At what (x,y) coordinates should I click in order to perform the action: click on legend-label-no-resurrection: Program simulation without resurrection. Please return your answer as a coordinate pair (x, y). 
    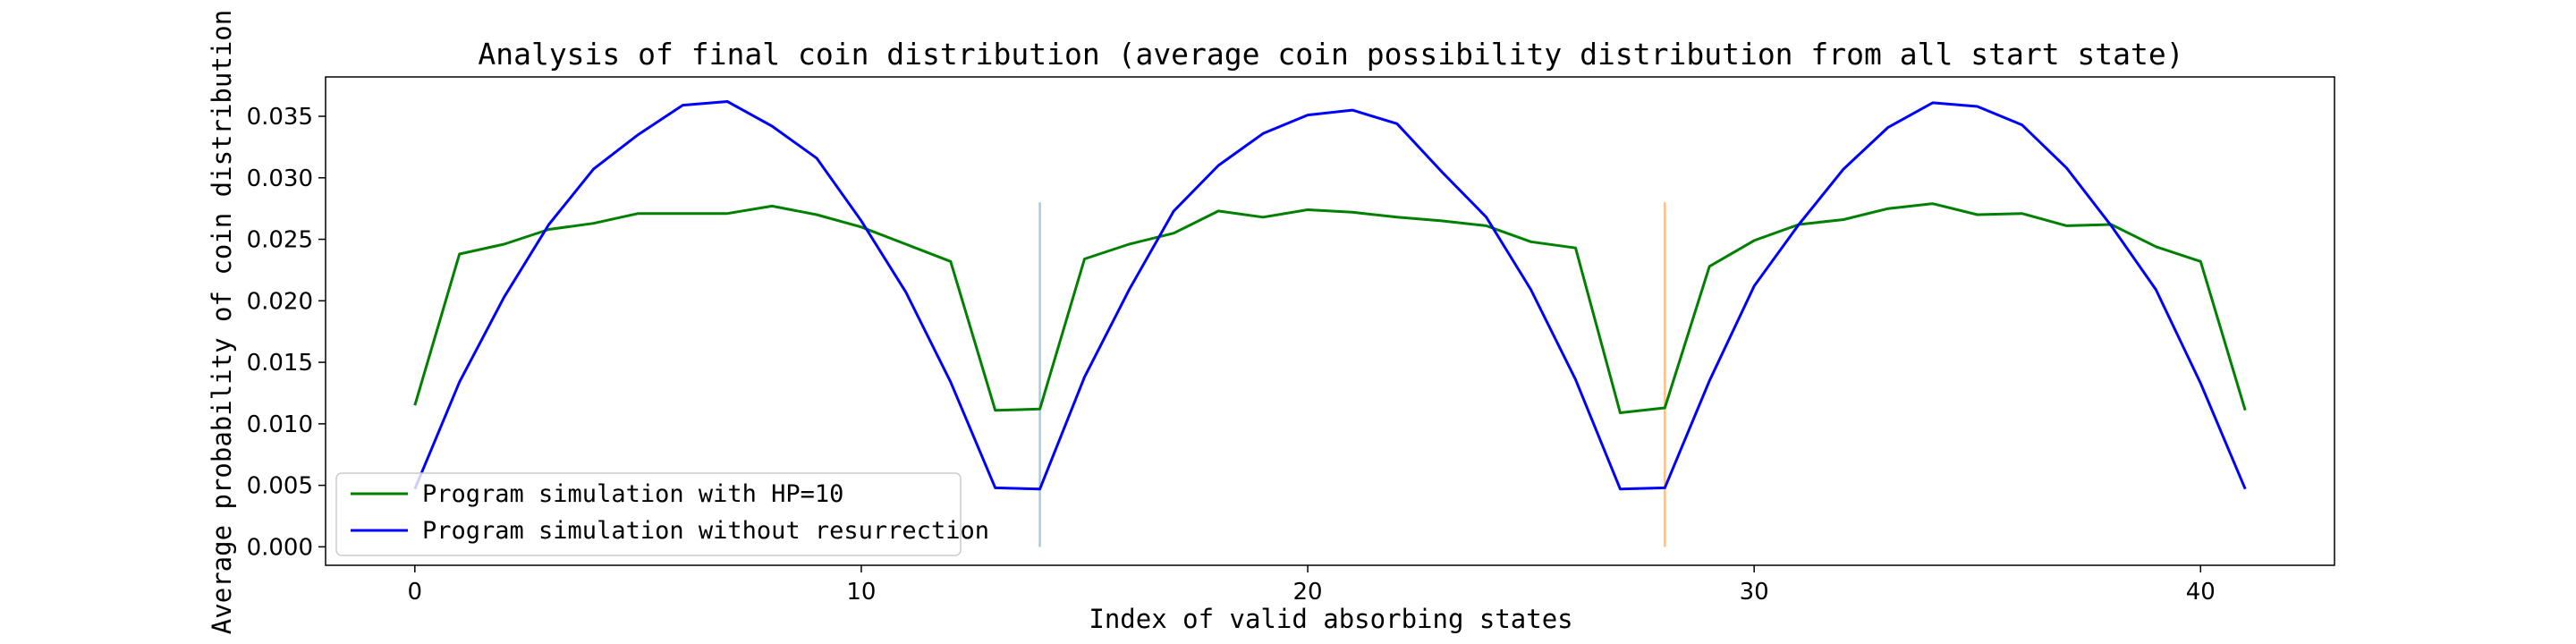
    Looking at the image, I should click on (705, 531).